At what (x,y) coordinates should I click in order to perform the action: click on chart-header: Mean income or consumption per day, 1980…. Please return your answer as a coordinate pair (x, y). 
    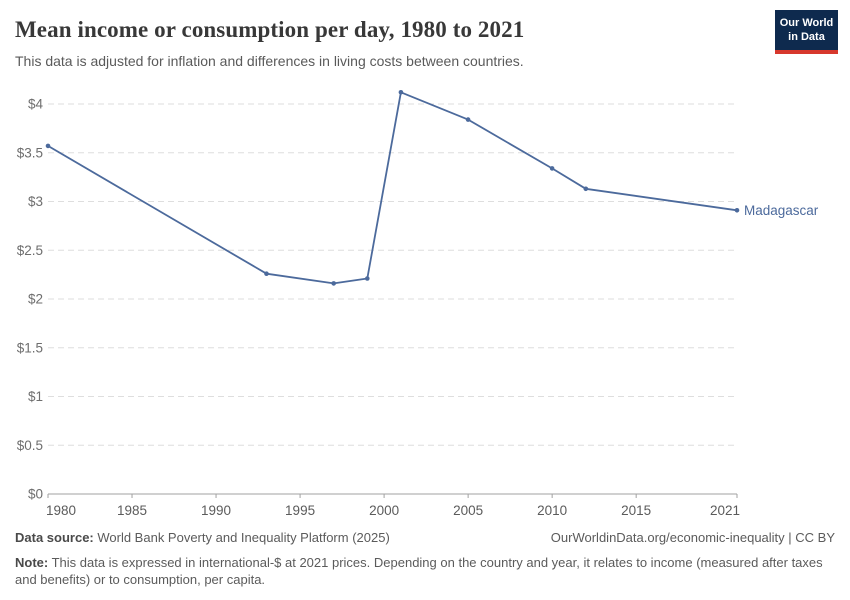
    Looking at the image, I should click on (425, 35).